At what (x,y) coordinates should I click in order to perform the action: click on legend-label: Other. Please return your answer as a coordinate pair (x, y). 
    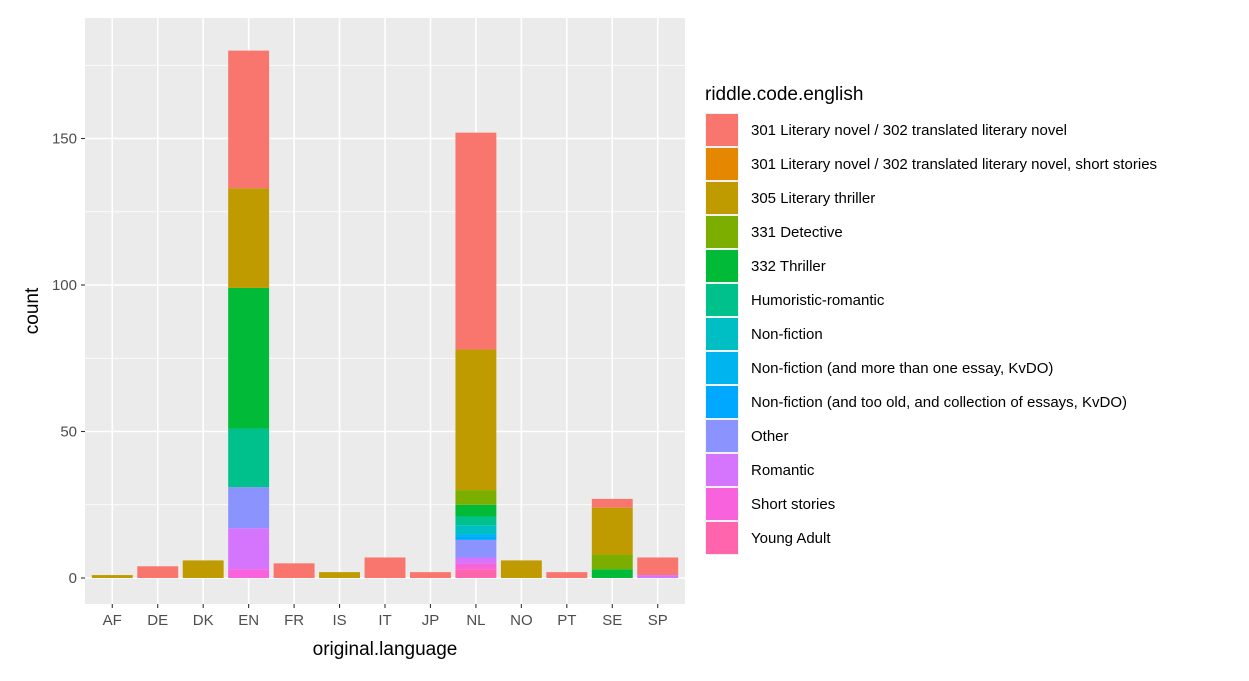
    Looking at the image, I should click on (770, 436).